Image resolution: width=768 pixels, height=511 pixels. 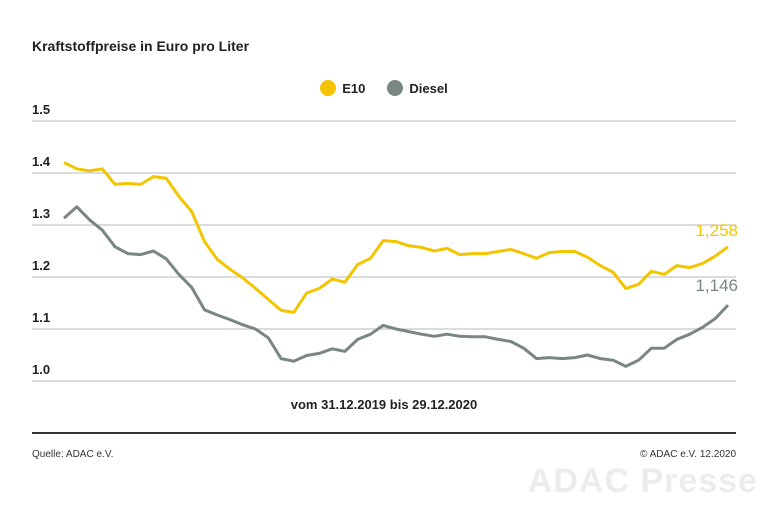 What do you see at coordinates (141, 46) in the screenshot?
I see `chart-title: Kraftstoffpreise in Euro pro Liter` at bounding box center [141, 46].